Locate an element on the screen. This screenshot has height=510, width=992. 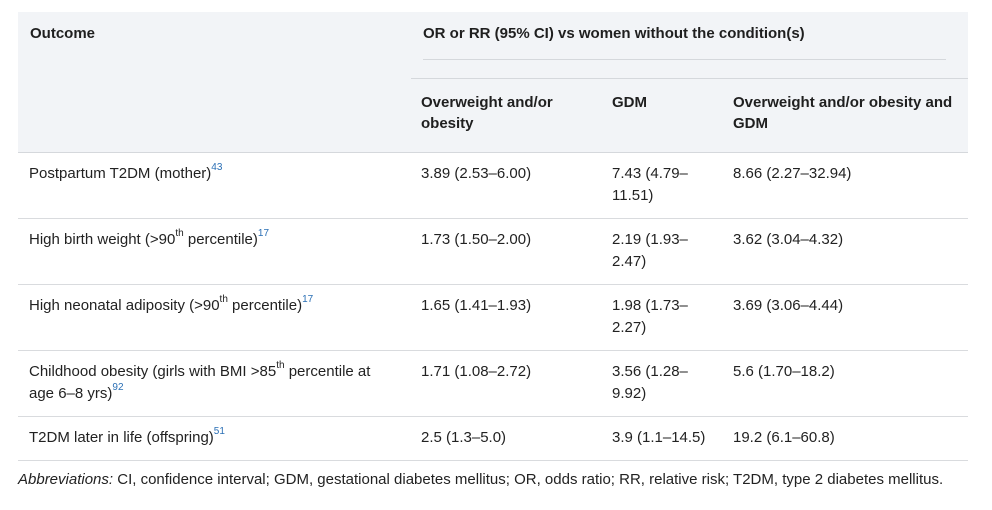
overweight-value: 1.65 (1.41–1.93) is located at coordinates (506, 317).